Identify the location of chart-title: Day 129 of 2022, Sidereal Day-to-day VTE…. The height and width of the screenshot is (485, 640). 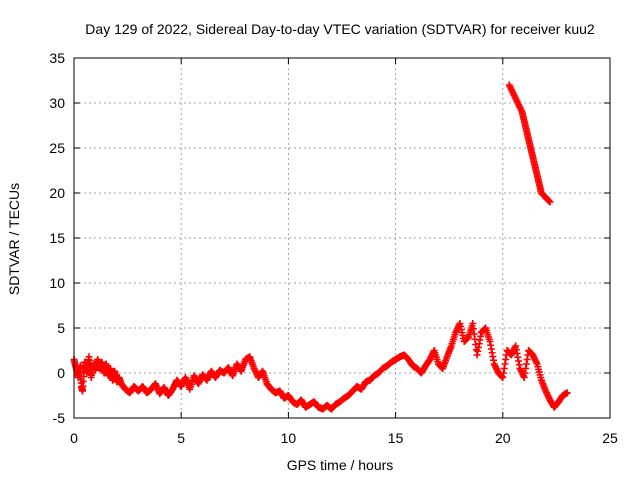
(340, 29).